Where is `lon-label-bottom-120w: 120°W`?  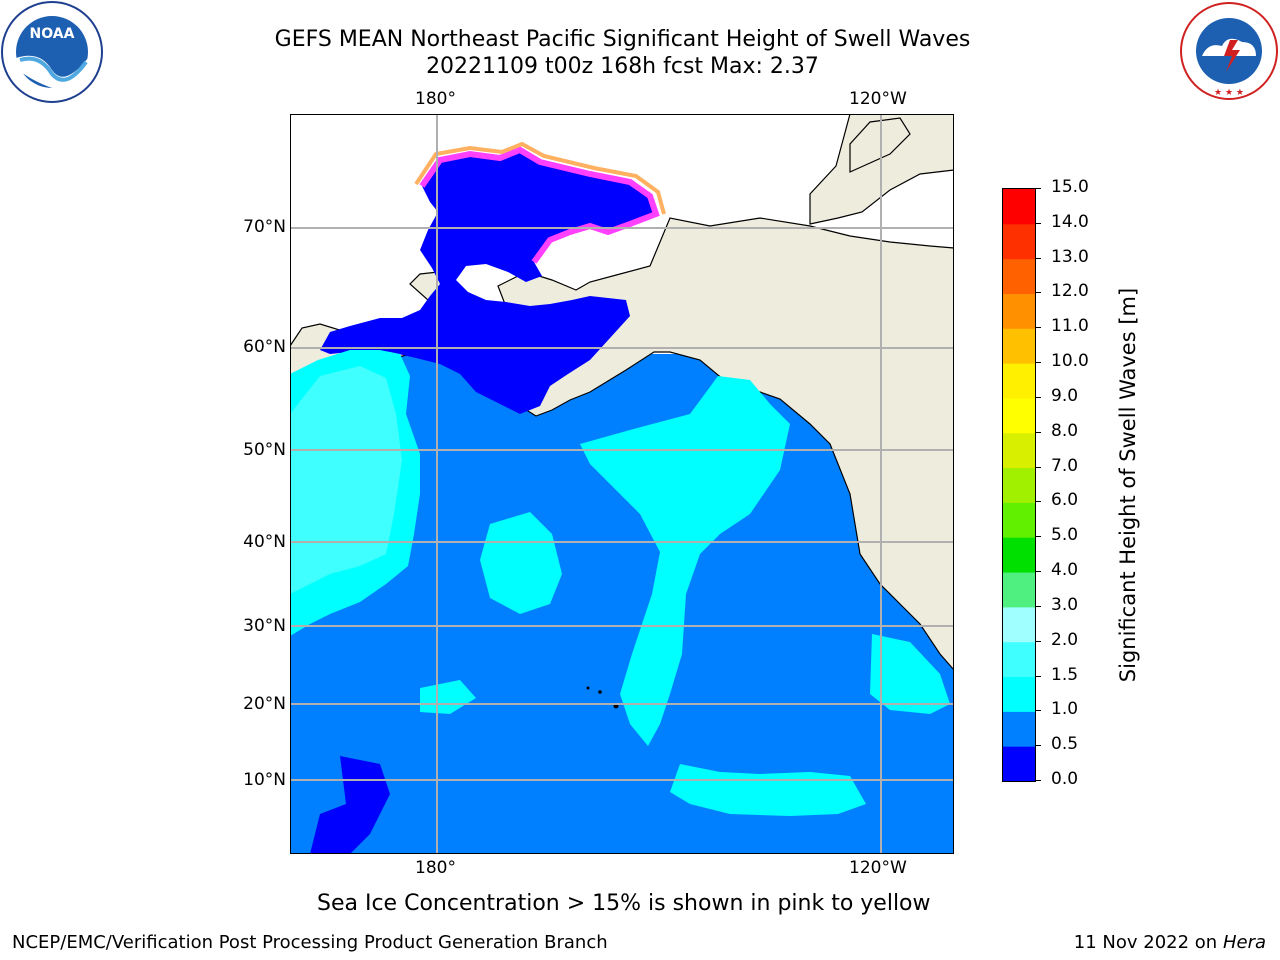
lon-label-bottom-120w: 120°W is located at coordinates (878, 868).